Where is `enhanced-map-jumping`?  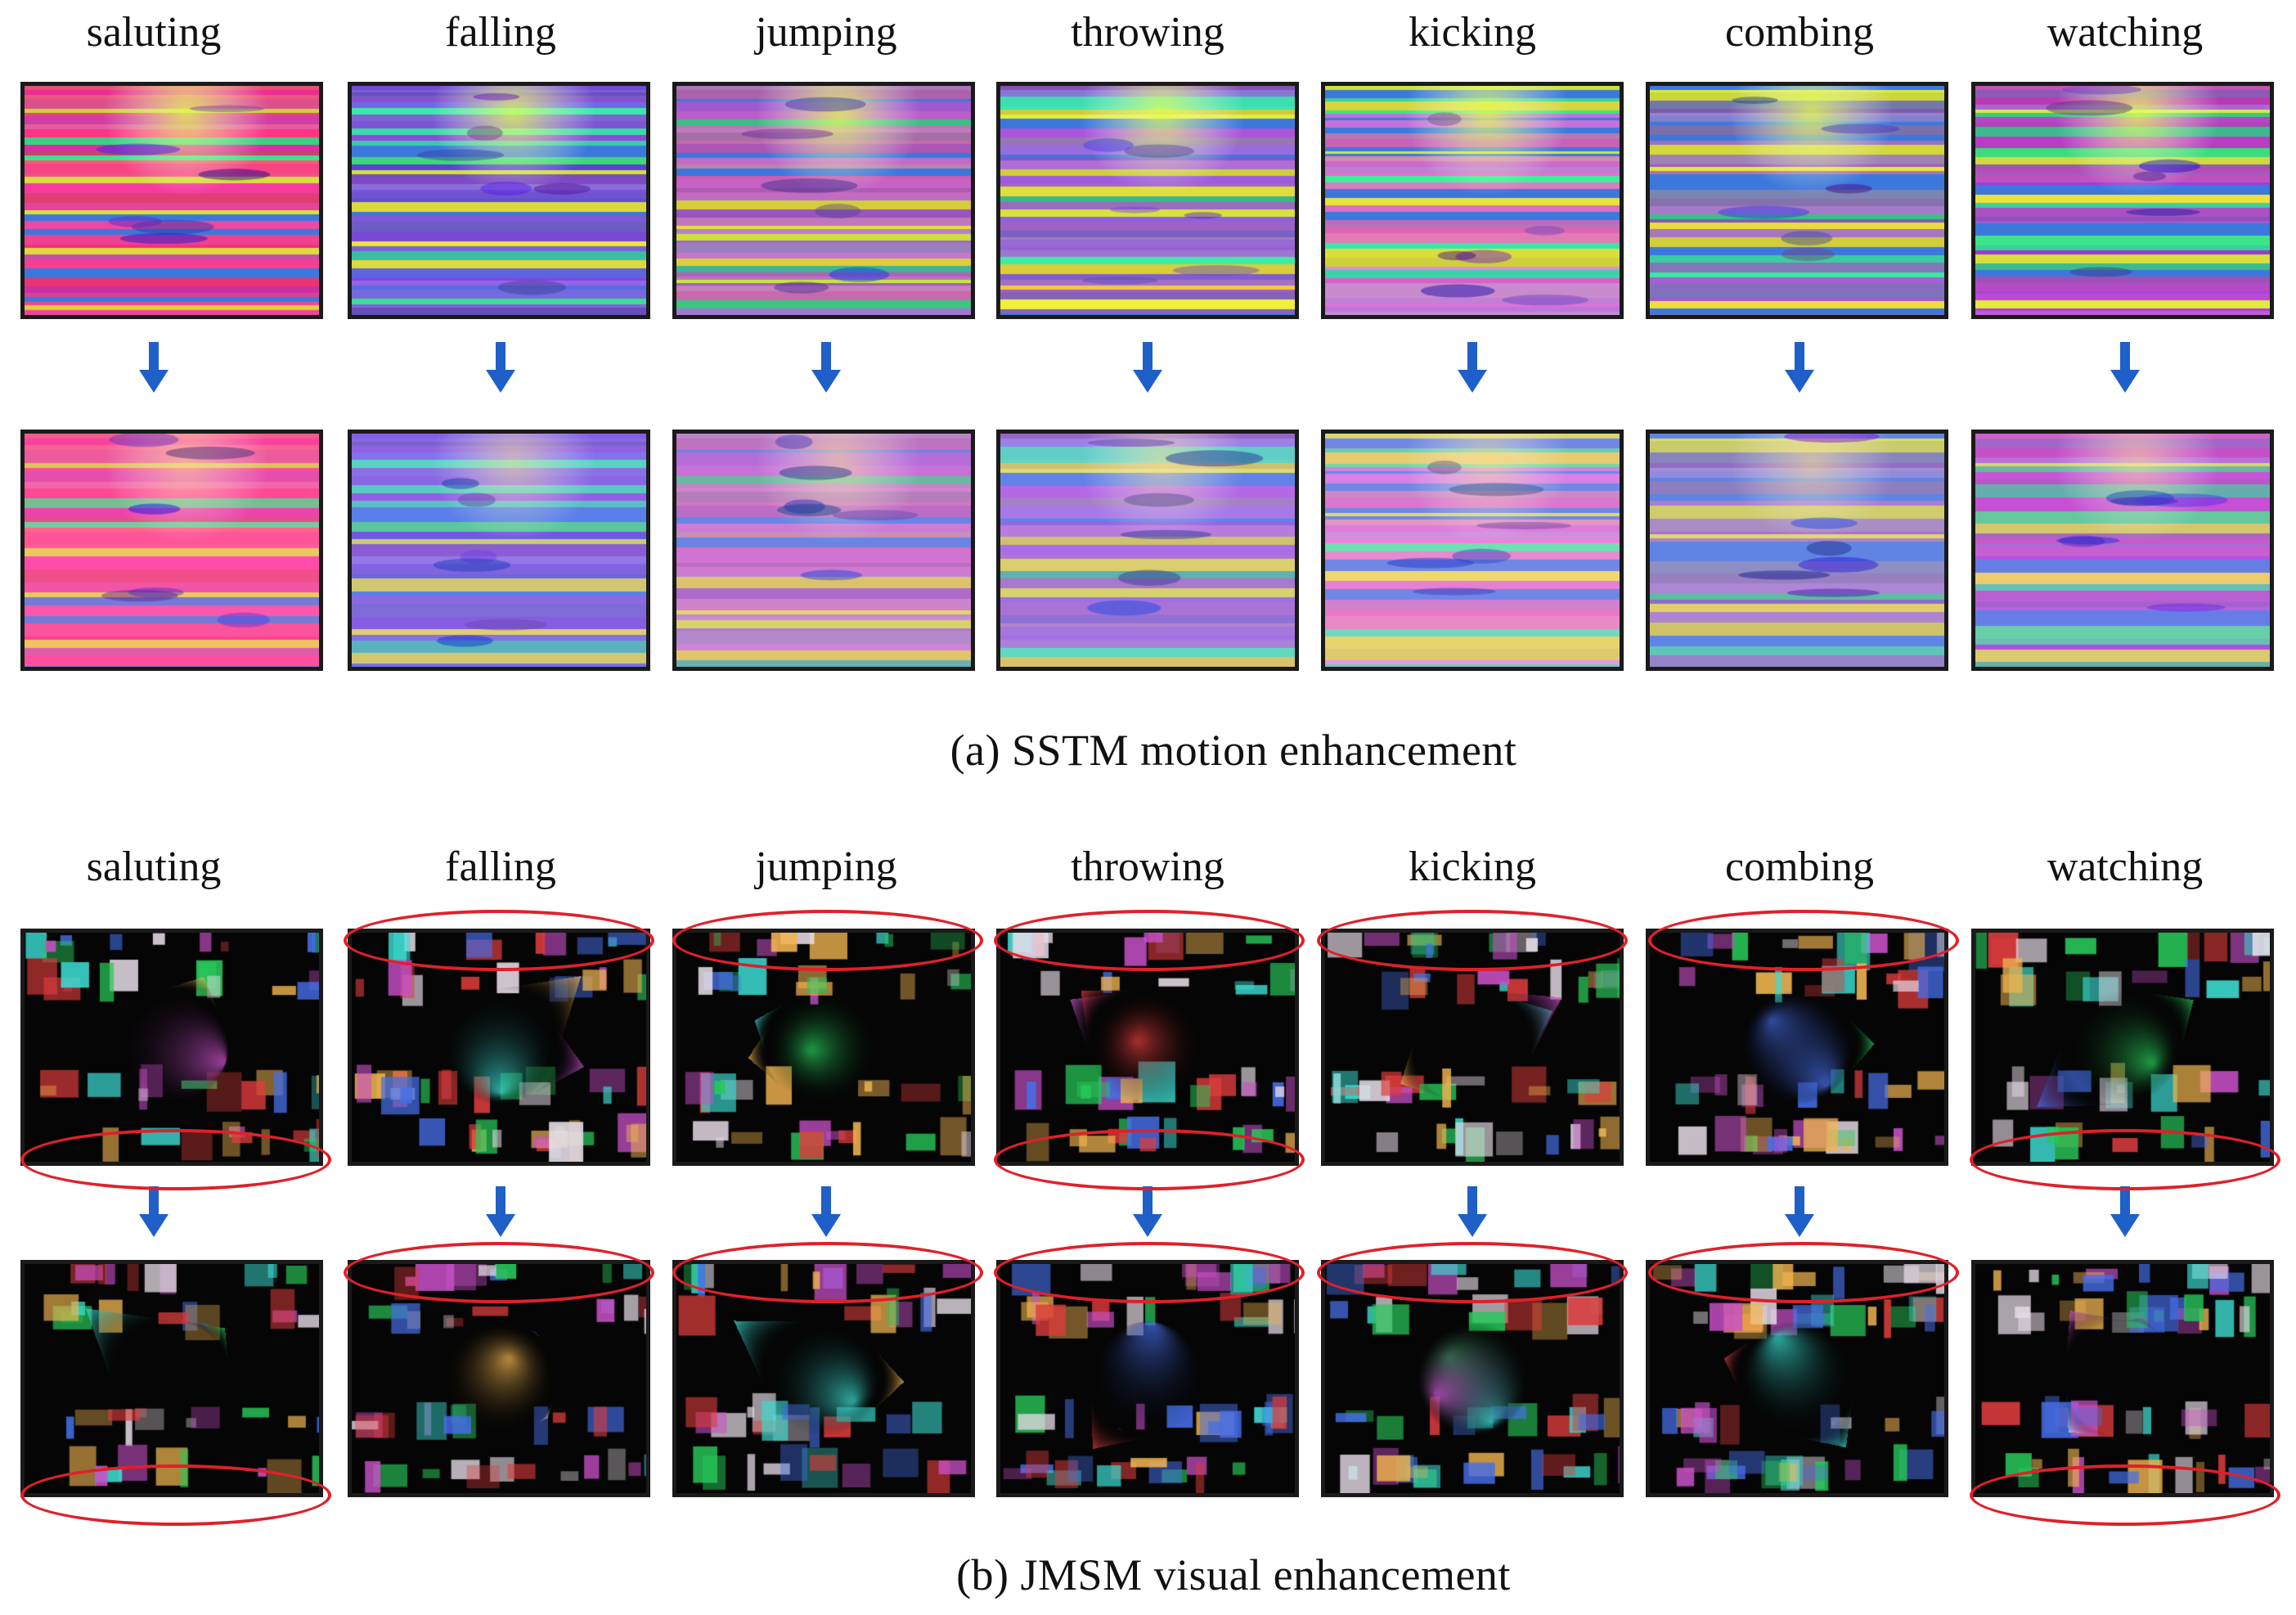
enhanced-map-jumping is located at coordinates (823, 550).